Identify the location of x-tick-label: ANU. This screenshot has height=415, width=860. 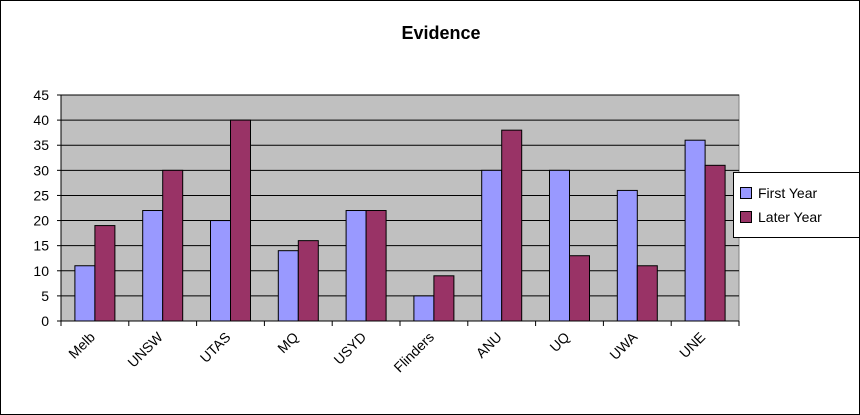
(489, 345).